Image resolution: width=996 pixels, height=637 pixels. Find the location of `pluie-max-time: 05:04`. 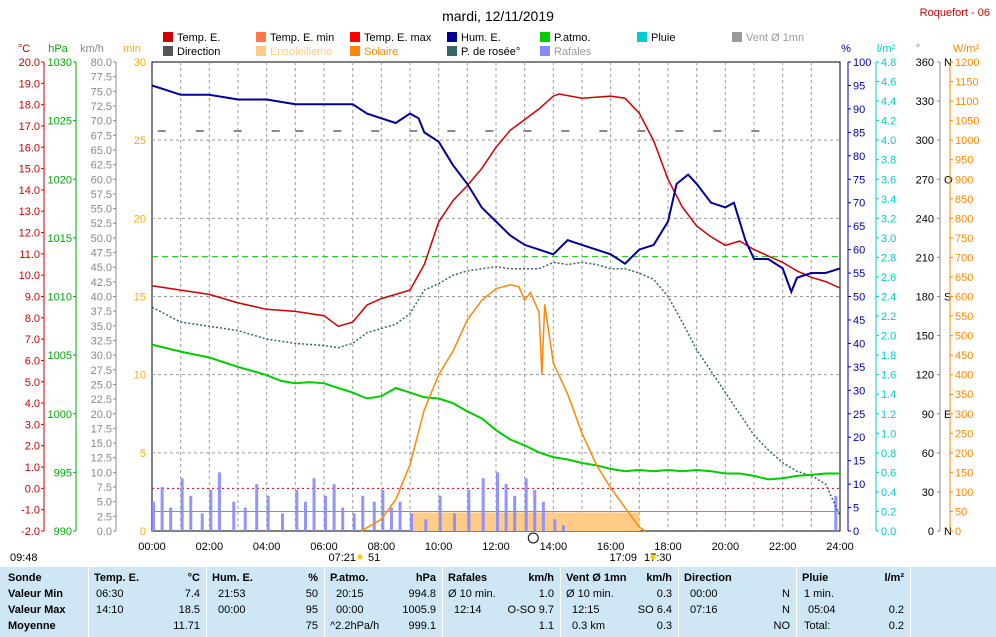

pluie-max-time: 05:04 is located at coordinates (822, 610).